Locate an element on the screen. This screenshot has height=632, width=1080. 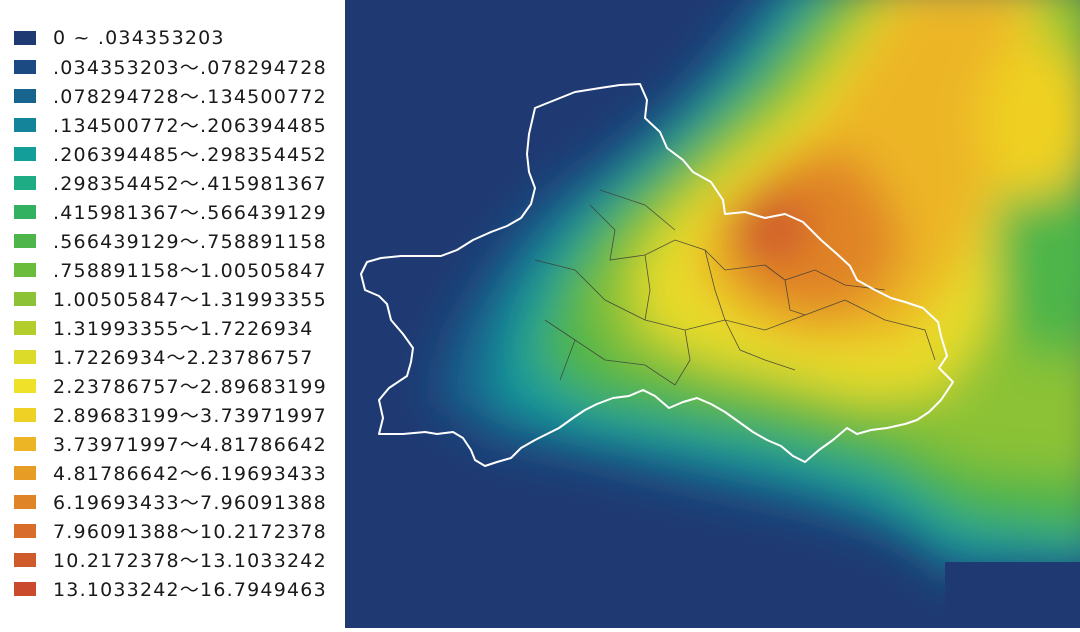
legend-item: 3.73971997～4.81786642 is located at coordinates (170, 443).